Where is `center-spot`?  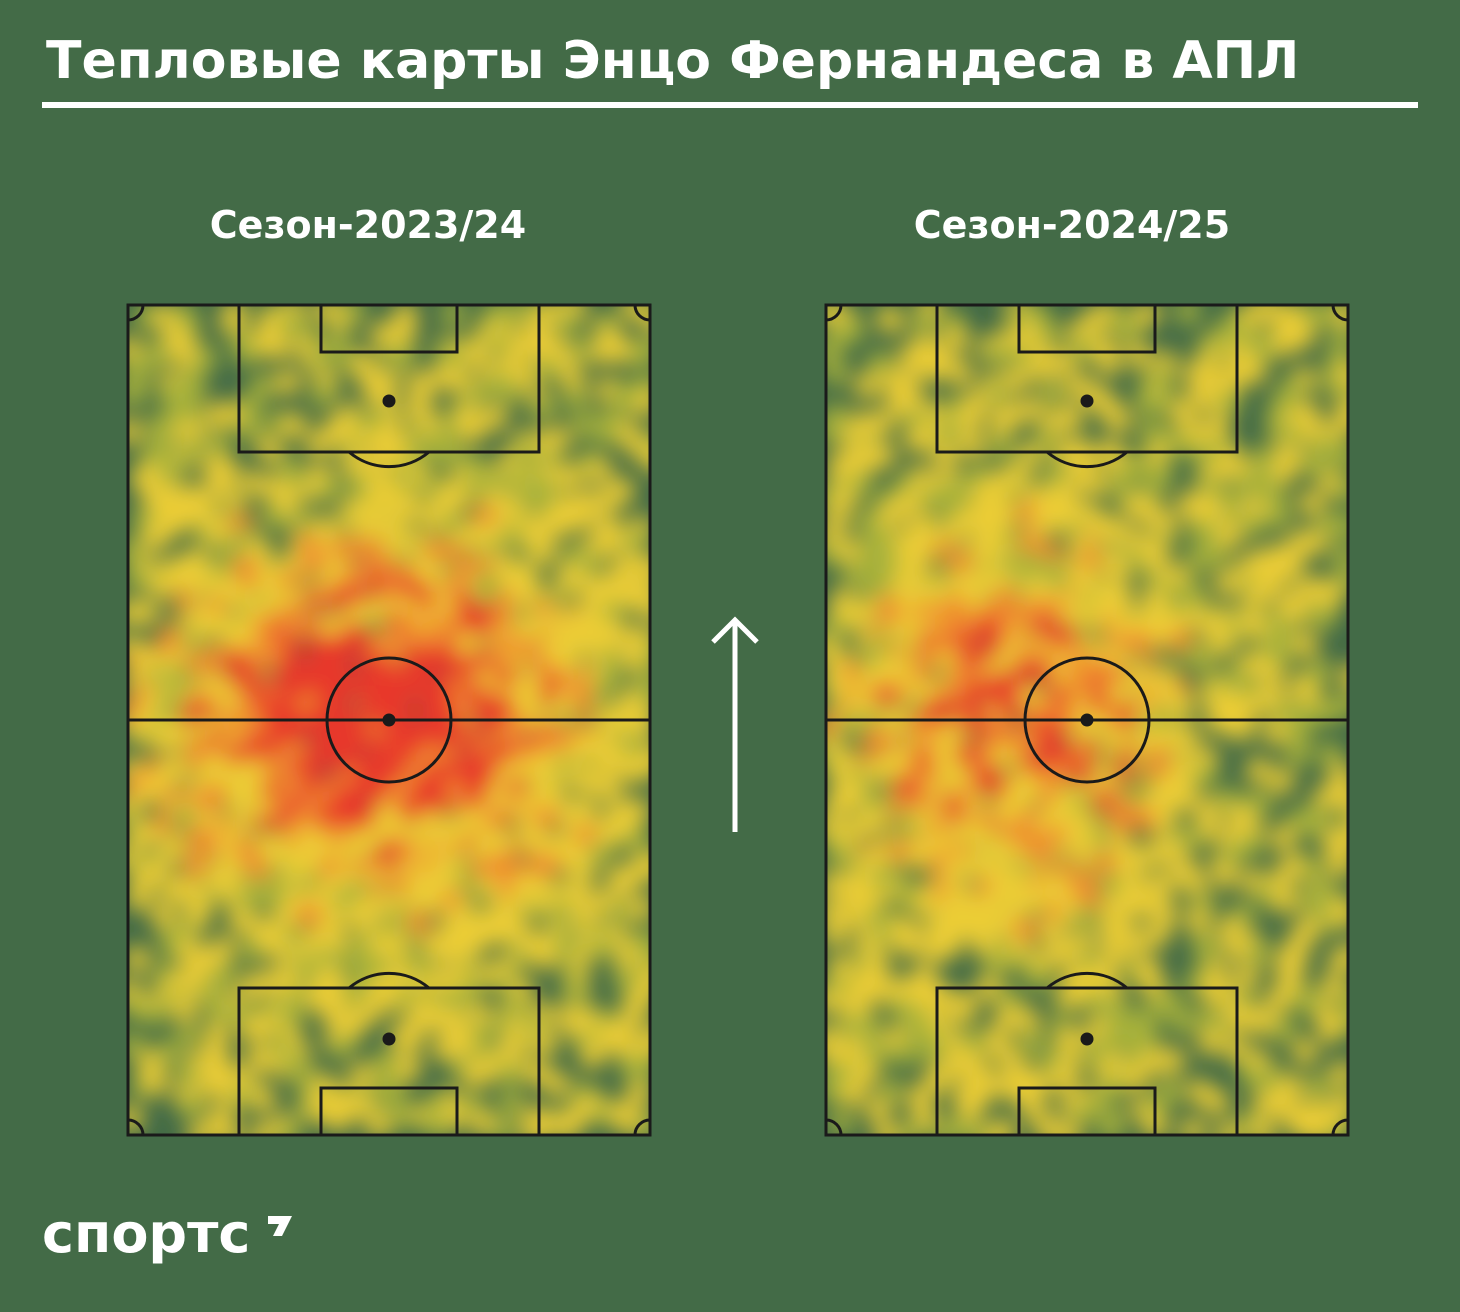
center-spot is located at coordinates (1087, 720).